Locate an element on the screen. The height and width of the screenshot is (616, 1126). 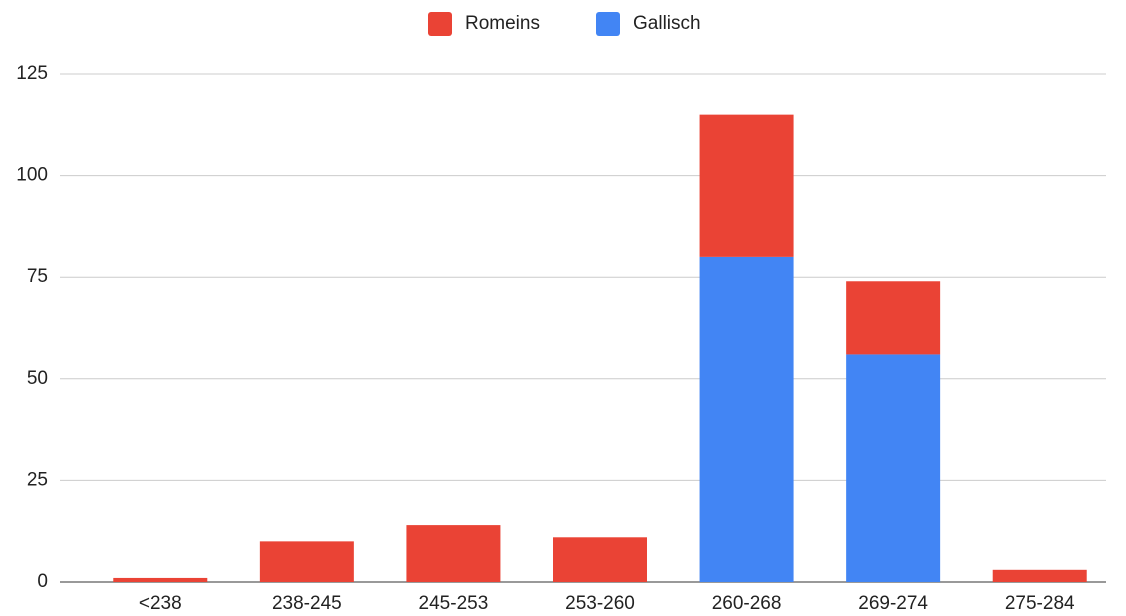
x-tick-label: 260-268 is located at coordinates (747, 603).